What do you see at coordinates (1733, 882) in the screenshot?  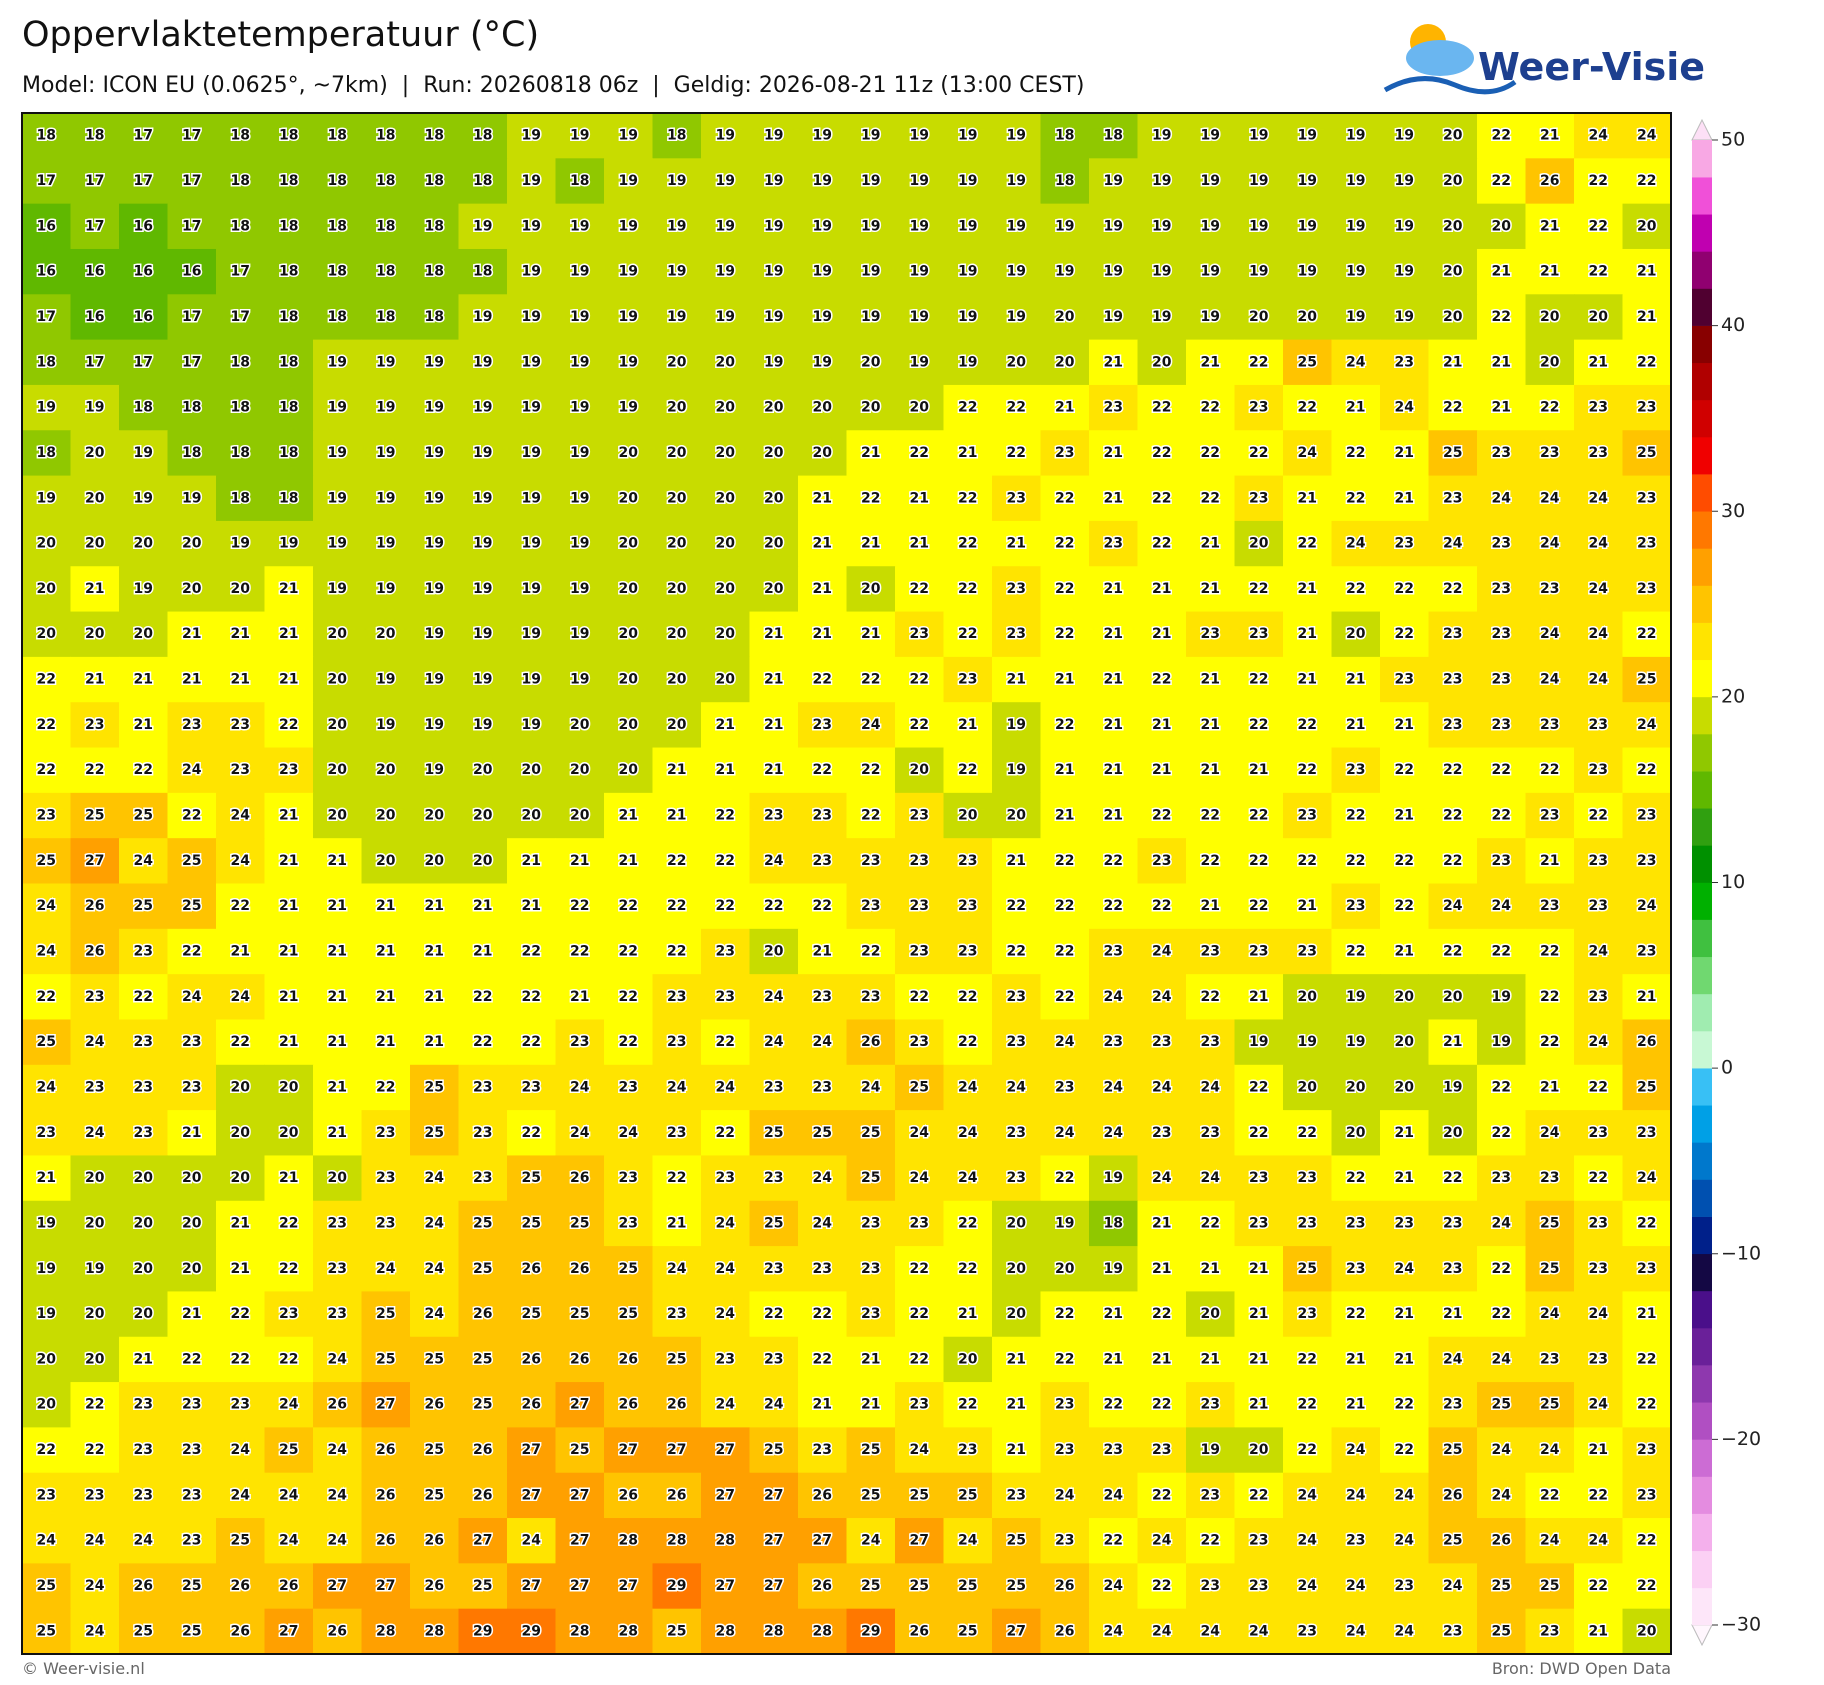 I see `colorbar-tick-label: 10` at bounding box center [1733, 882].